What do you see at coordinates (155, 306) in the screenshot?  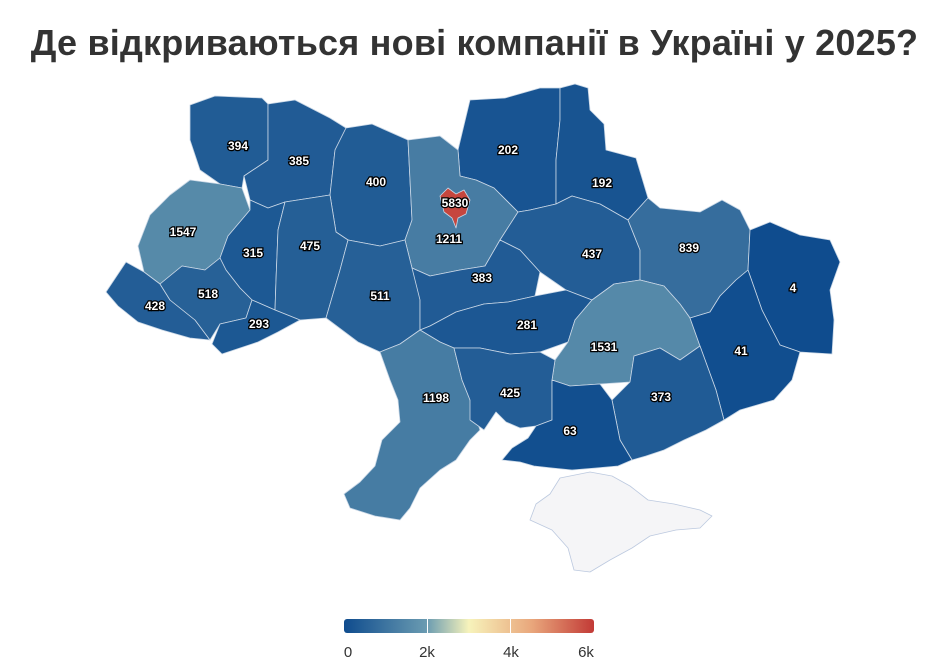 I see `value-label-zakarpattia: 428` at bounding box center [155, 306].